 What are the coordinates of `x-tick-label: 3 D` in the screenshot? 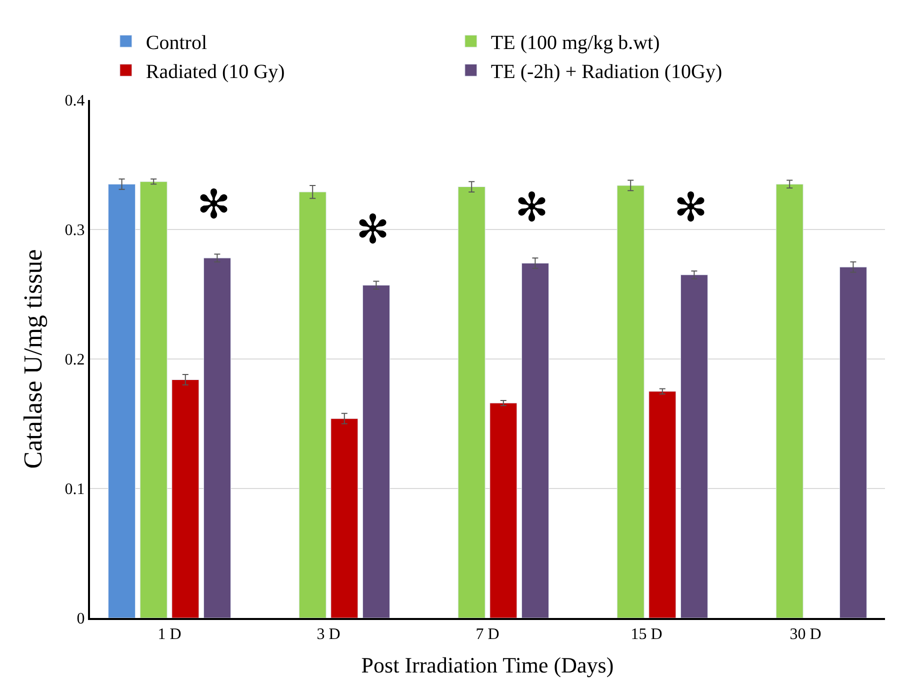 It's located at (328, 635).